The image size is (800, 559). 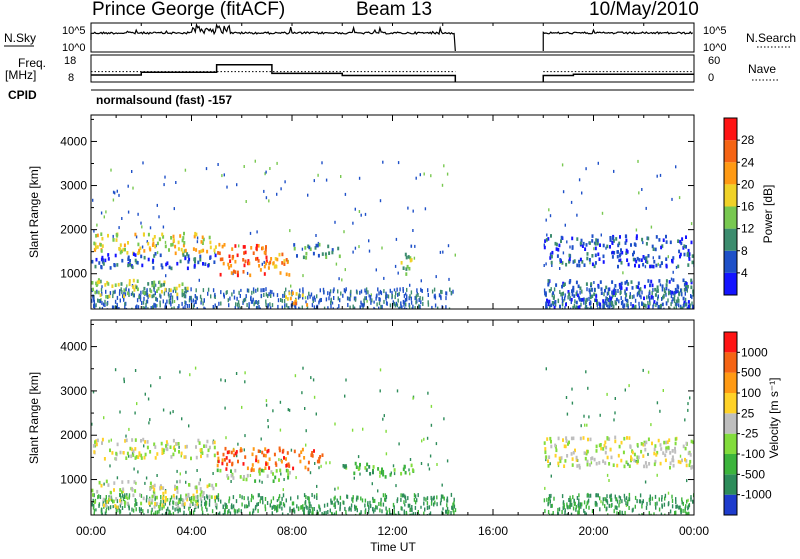 What do you see at coordinates (73, 391) in the screenshot?
I see `y-tick-label: 3000` at bounding box center [73, 391].